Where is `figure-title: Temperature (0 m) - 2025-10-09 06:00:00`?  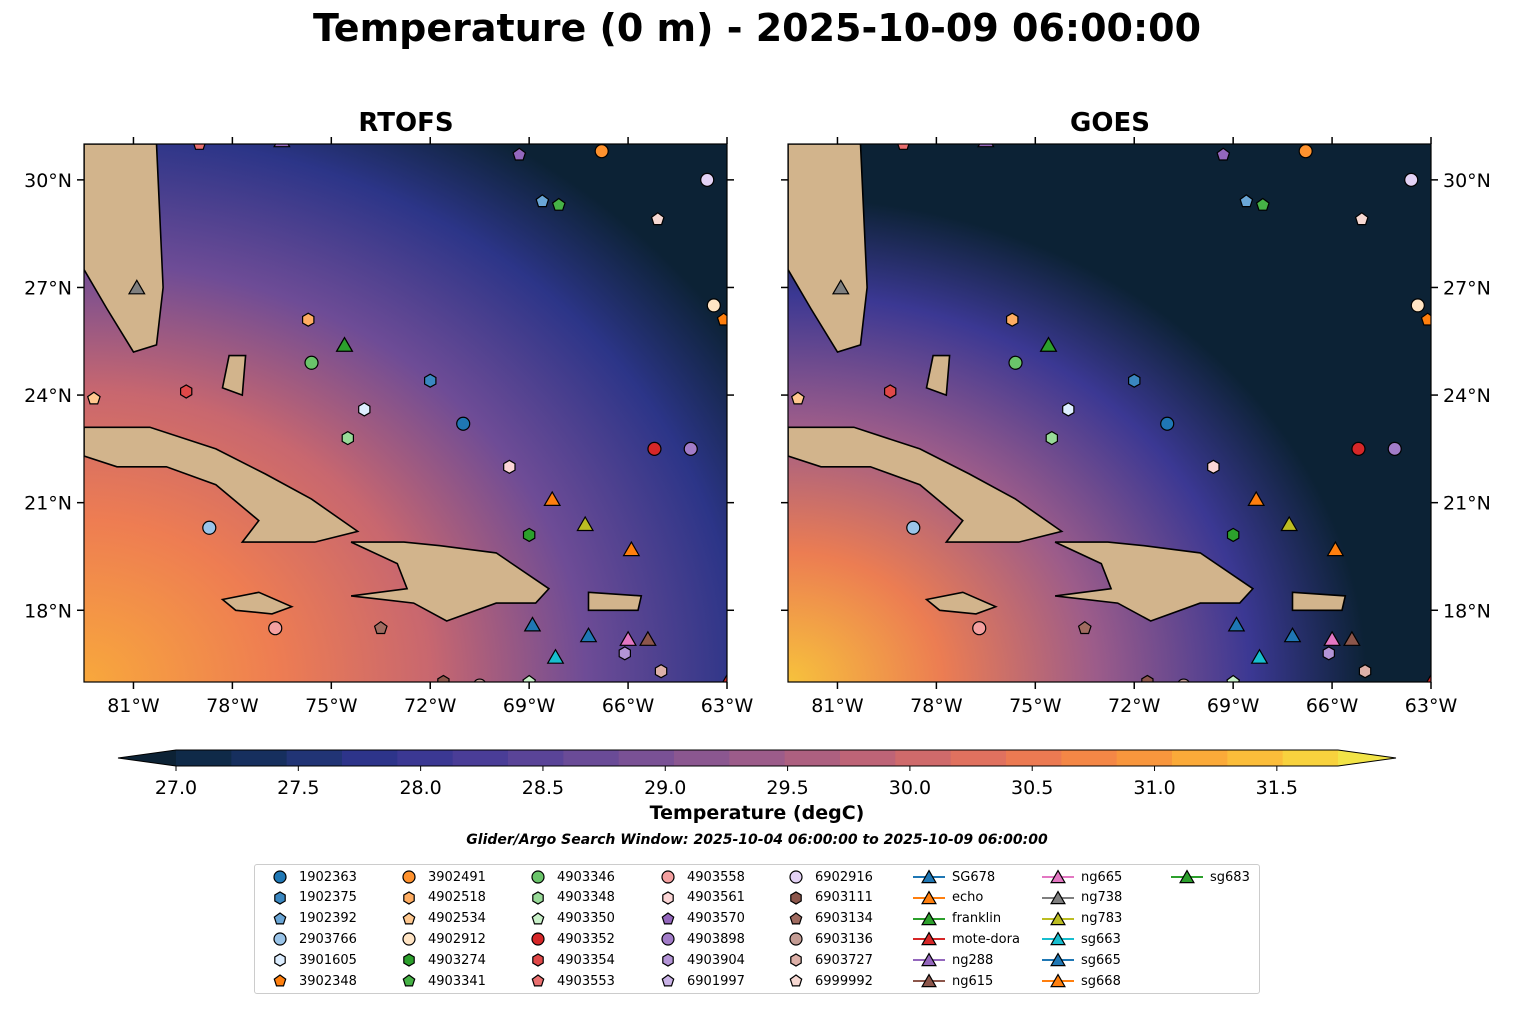 figure-title: Temperature (0 m) - 2025-10-09 06:00:00 is located at coordinates (757, 28).